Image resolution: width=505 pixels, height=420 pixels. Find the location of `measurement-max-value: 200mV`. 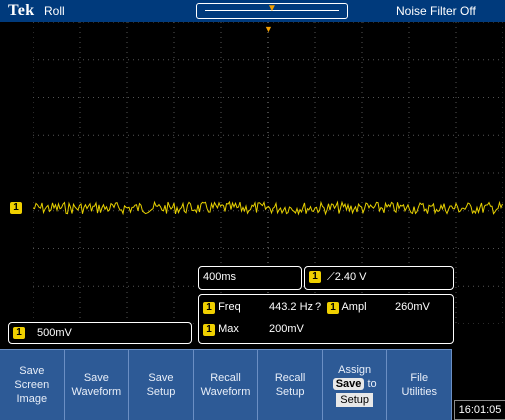

measurement-max-value: 200mV is located at coordinates (286, 329).